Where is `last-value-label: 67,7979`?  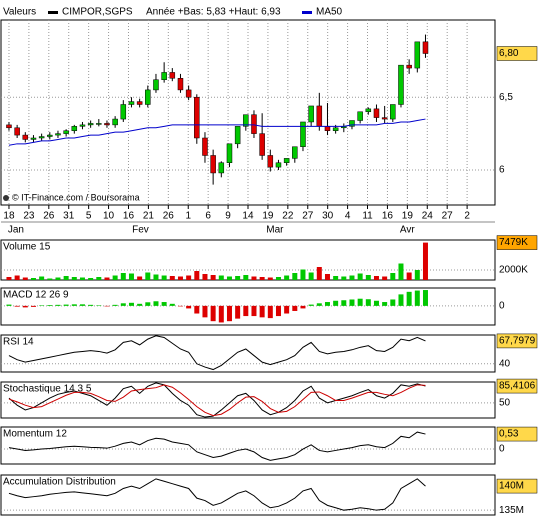
last-value-label: 67,7979 is located at coordinates (517, 341).